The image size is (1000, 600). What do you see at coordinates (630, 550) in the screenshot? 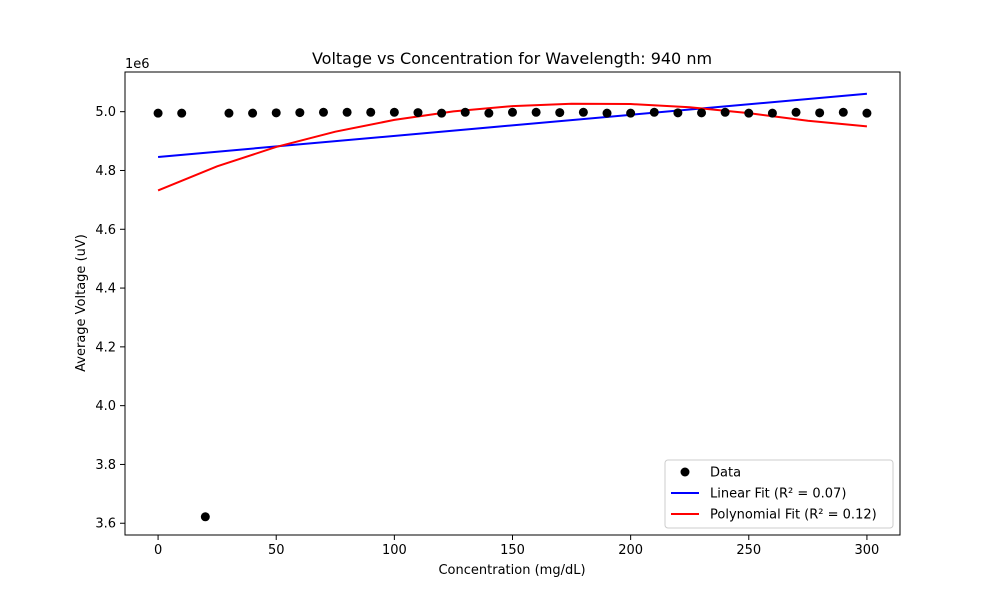
I see `x-tick-label: 200` at bounding box center [630, 550].